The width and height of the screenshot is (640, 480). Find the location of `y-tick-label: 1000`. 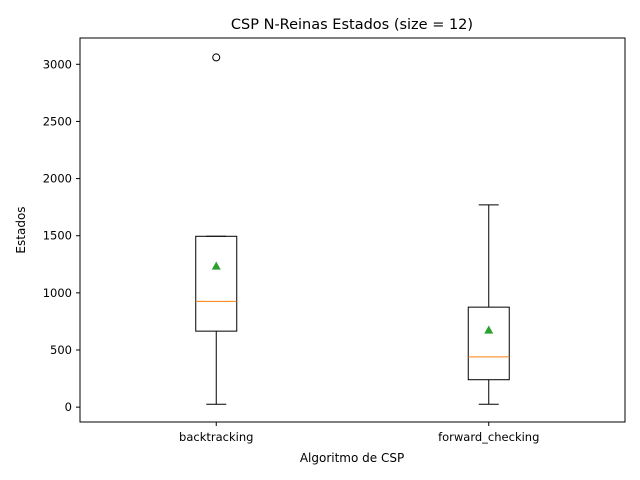

y-tick-label: 1000 is located at coordinates (57, 293).